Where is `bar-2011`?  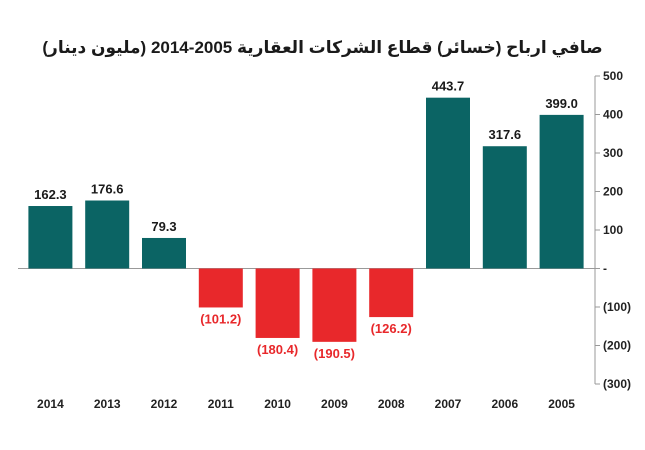
bar-2011 is located at coordinates (220, 288).